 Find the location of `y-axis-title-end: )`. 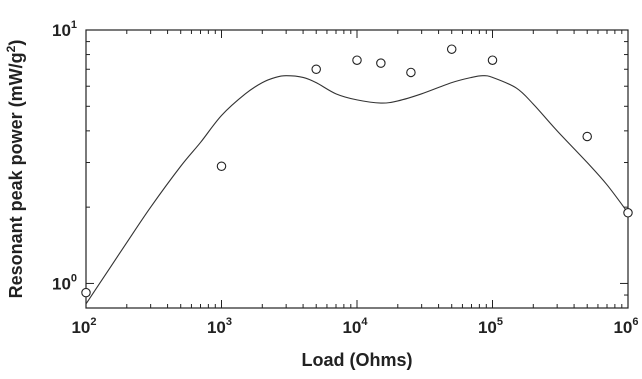

y-axis-title-end: ) is located at coordinates (16, 43).